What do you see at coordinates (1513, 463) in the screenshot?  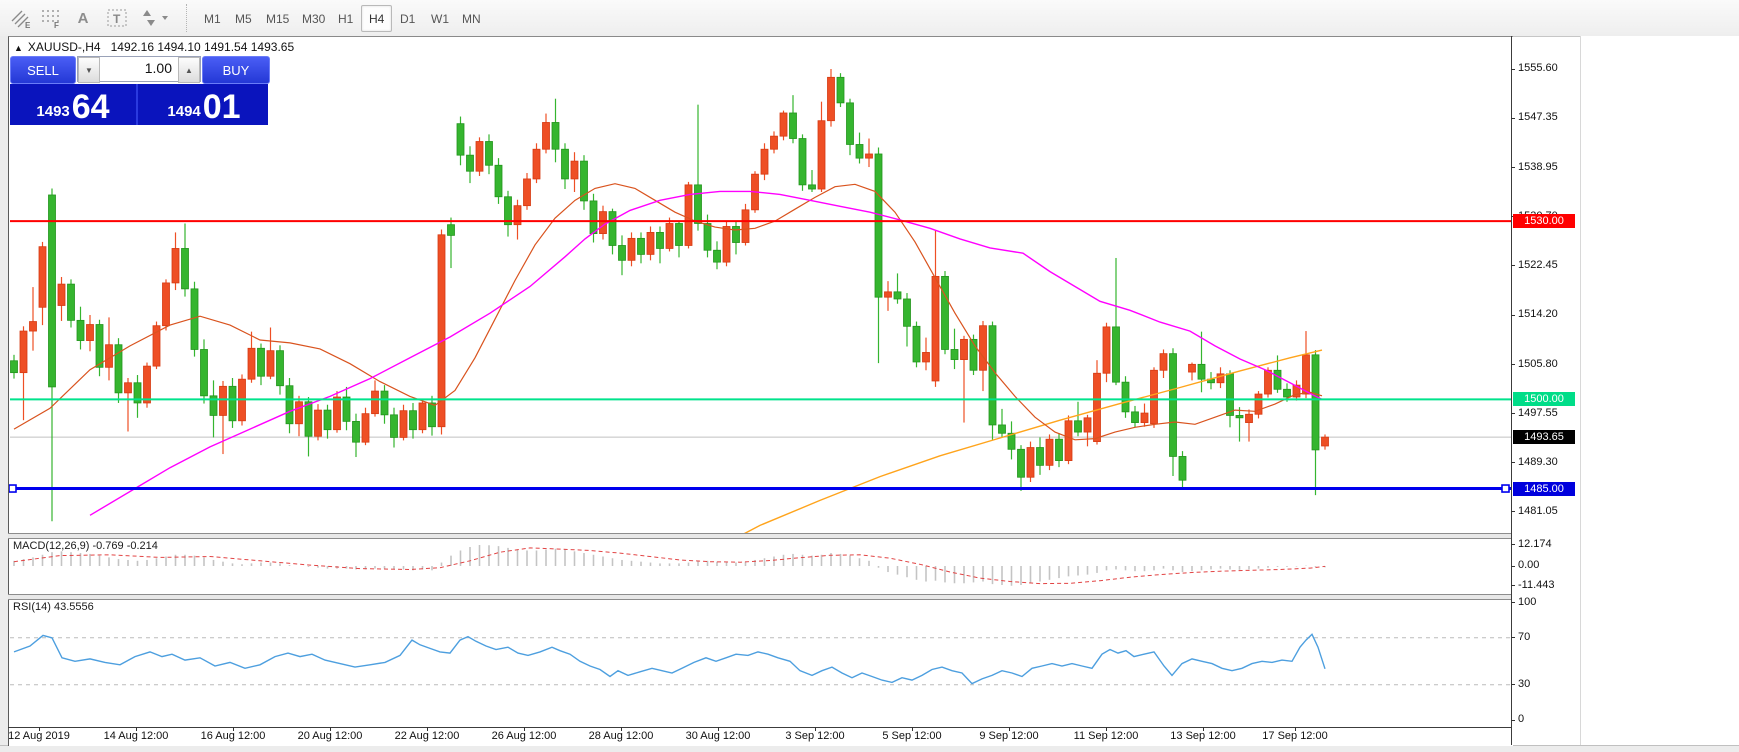 I see `price-tick-1489.30-dash` at bounding box center [1513, 463].